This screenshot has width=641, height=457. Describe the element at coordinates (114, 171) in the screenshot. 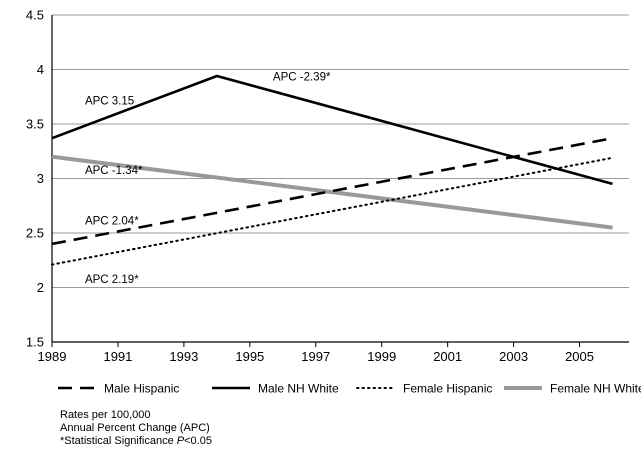

I see `apc-annotation: APC -1.34*` at that location.